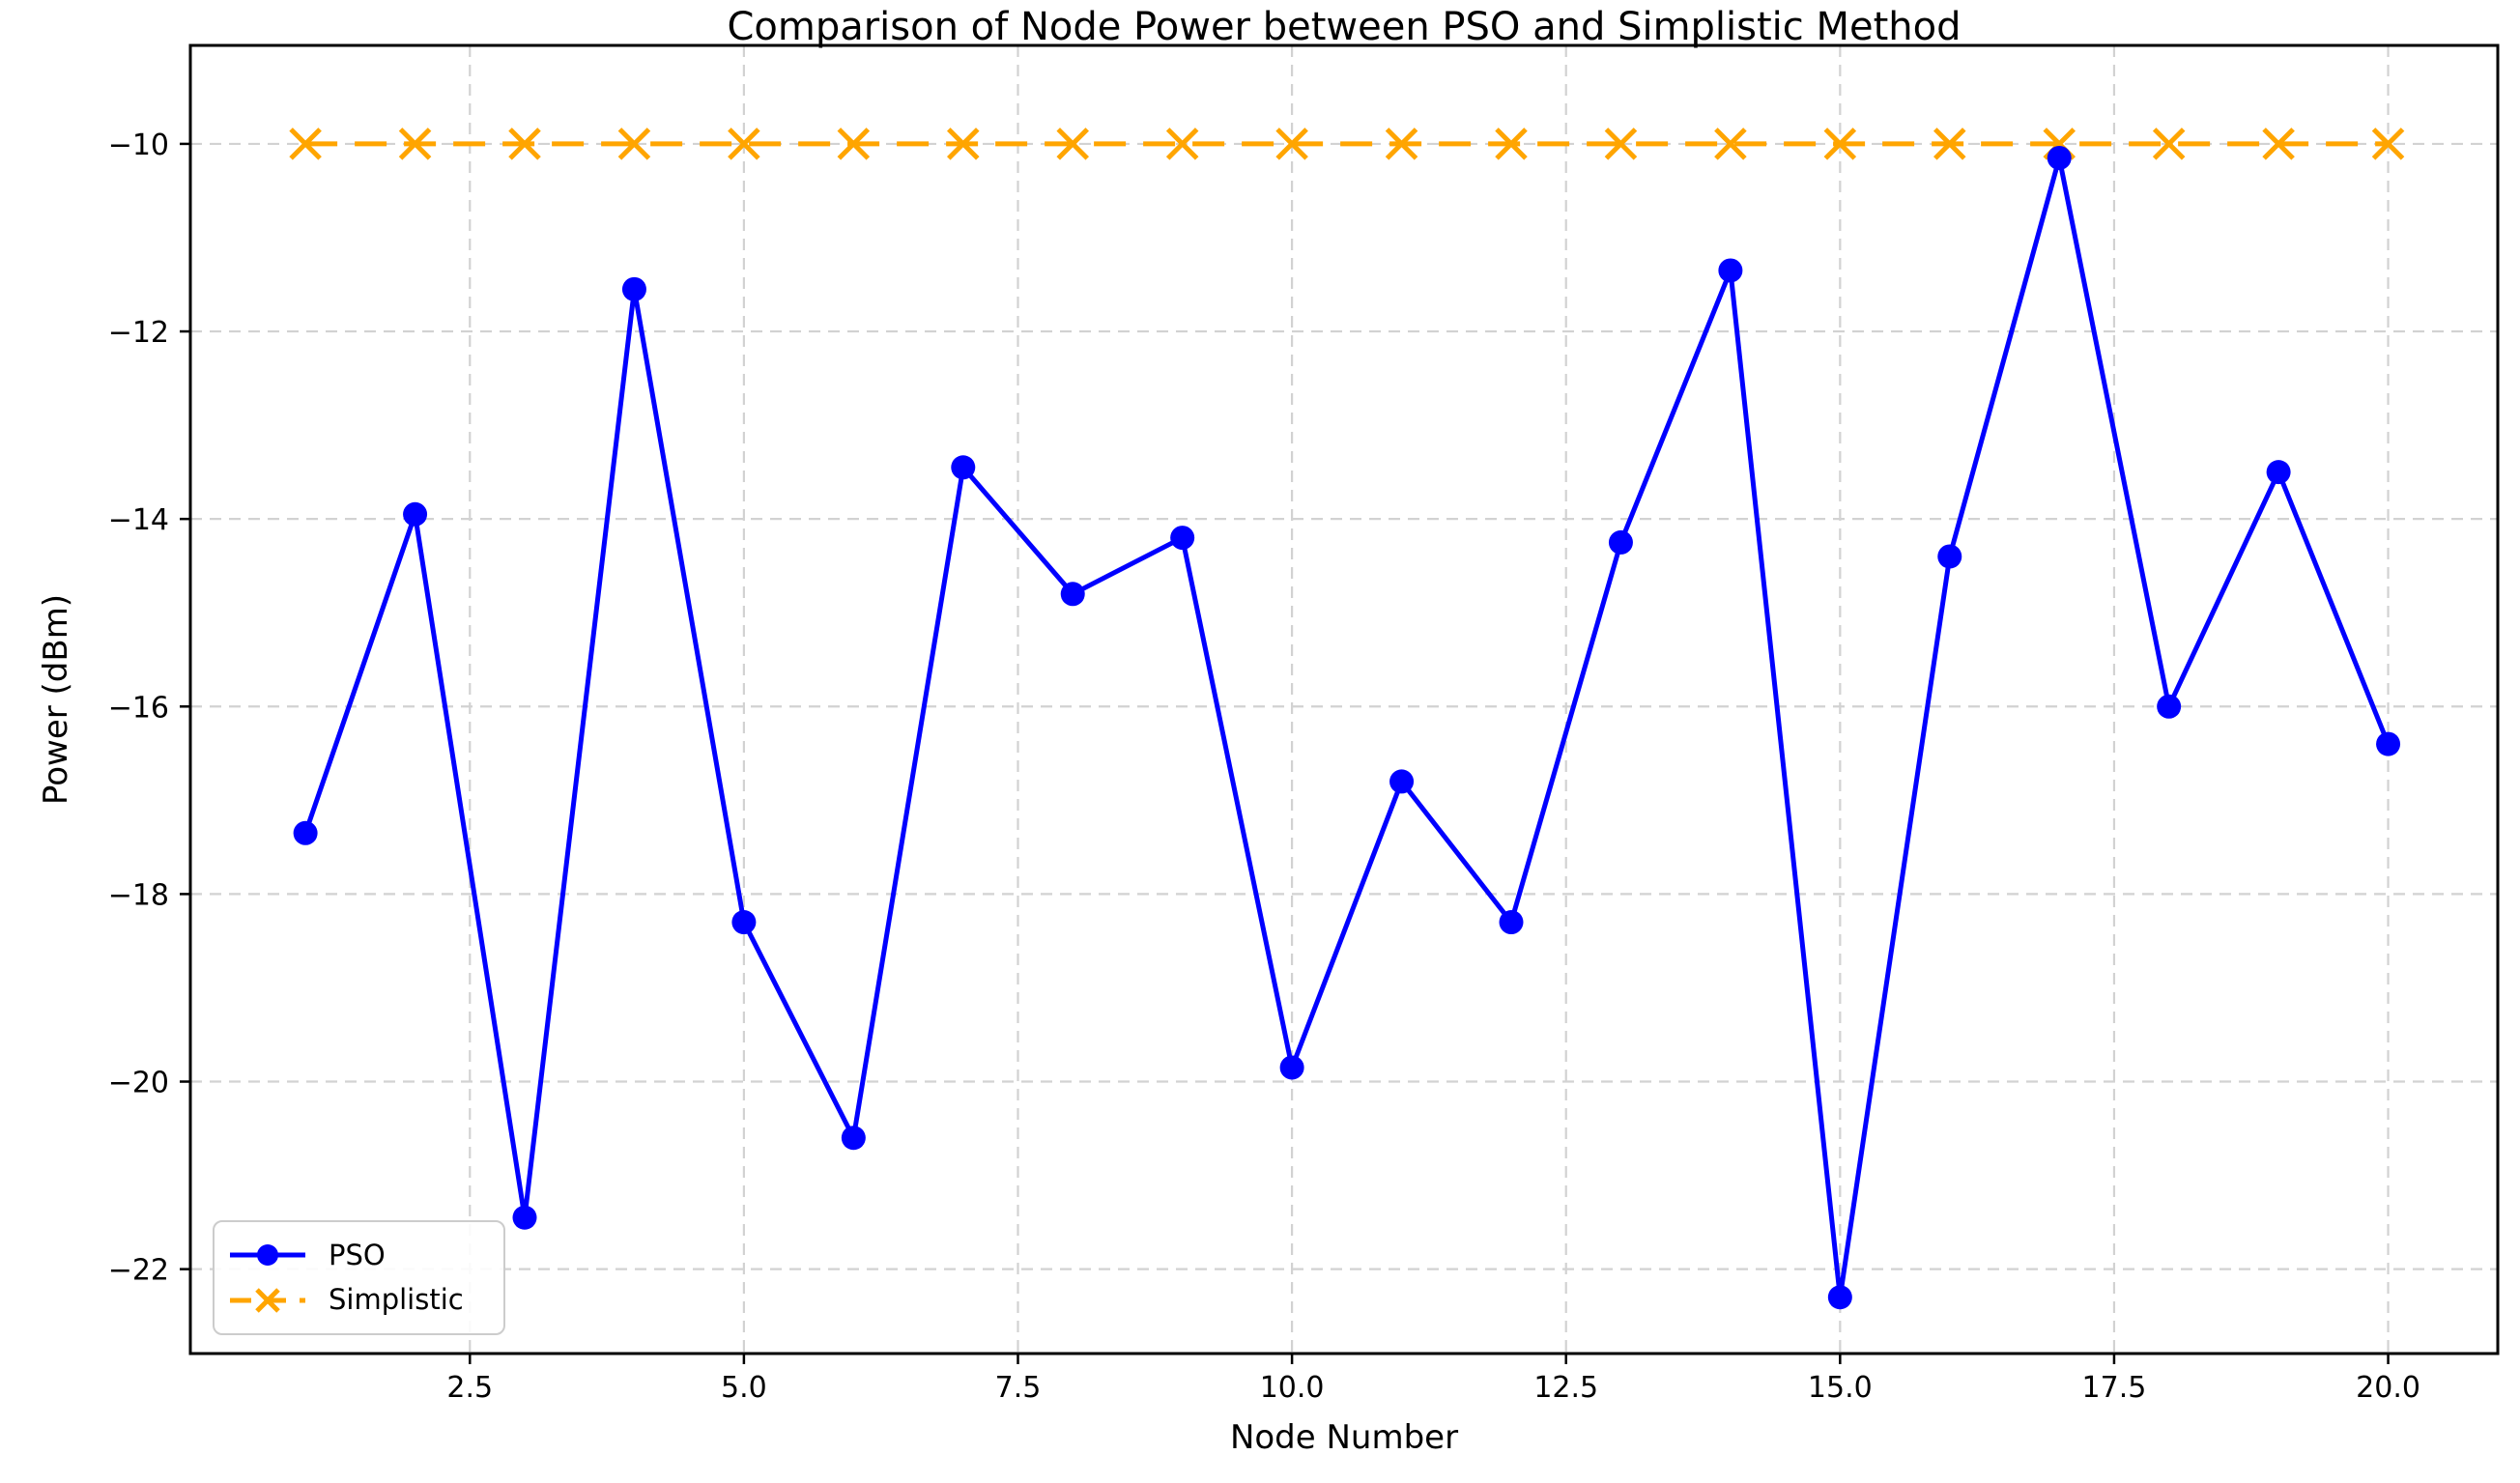  What do you see at coordinates (139, 520) in the screenshot?
I see `y-tick-label: −14` at bounding box center [139, 520].